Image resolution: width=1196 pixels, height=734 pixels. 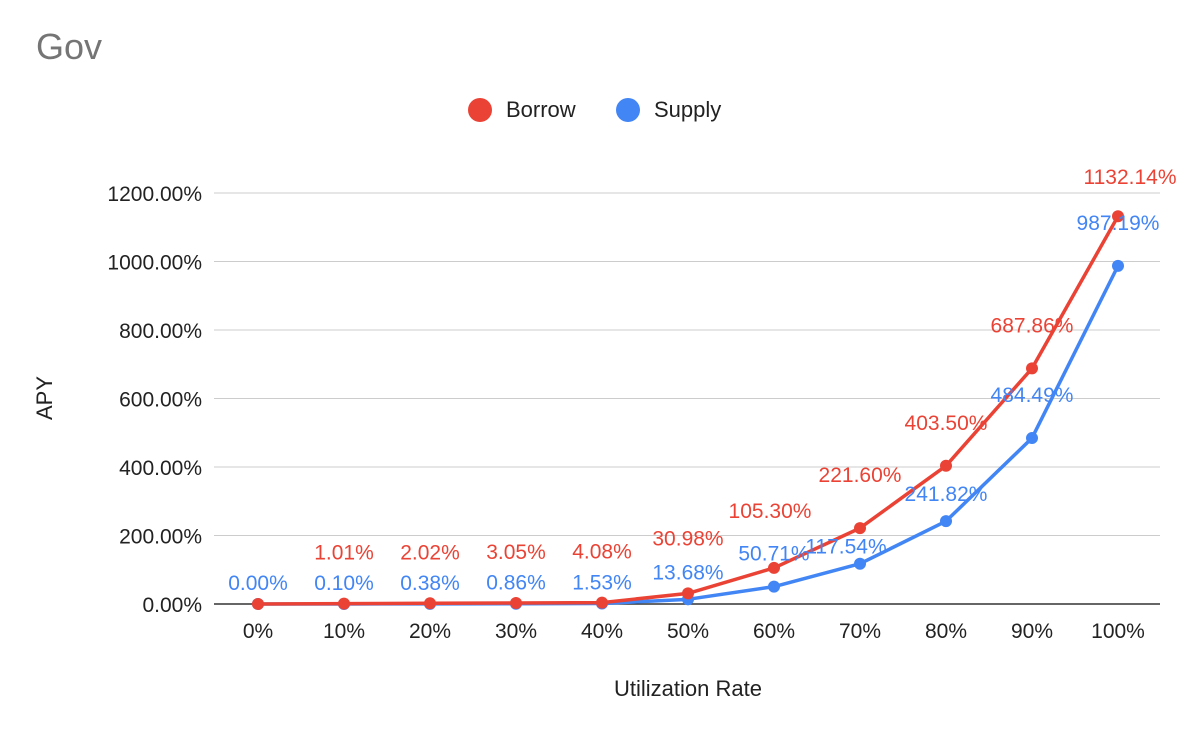 I want to click on data-label-borrow: 1.01%, so click(x=344, y=553).